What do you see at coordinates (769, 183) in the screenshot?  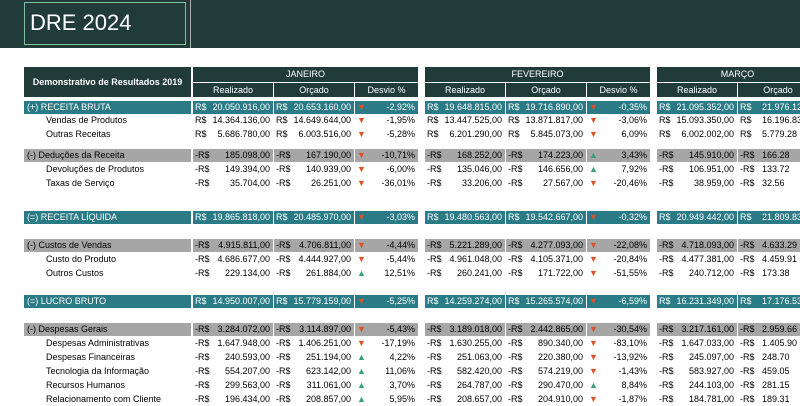 I see `value-cell: -R$ 32.56` at bounding box center [769, 183].